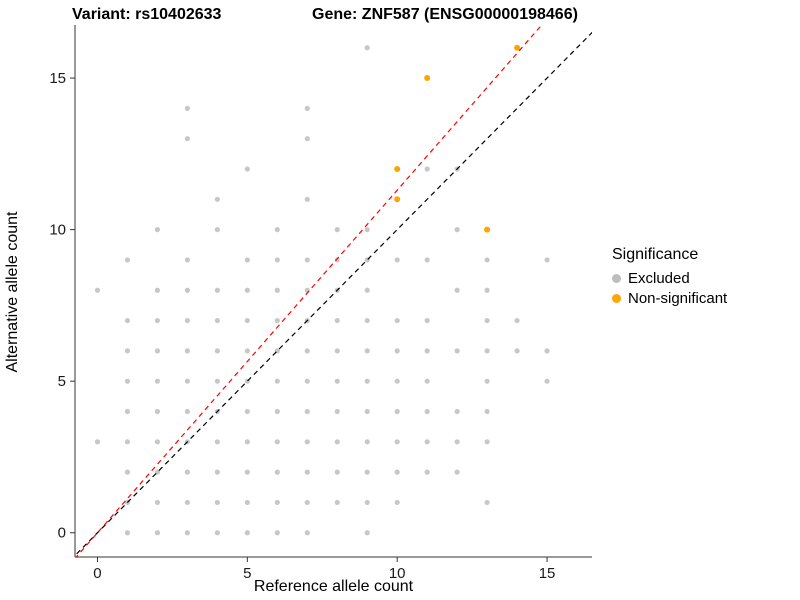 The width and height of the screenshot is (800, 600). What do you see at coordinates (333, 586) in the screenshot?
I see `x-axis-title: Reference allele count` at bounding box center [333, 586].